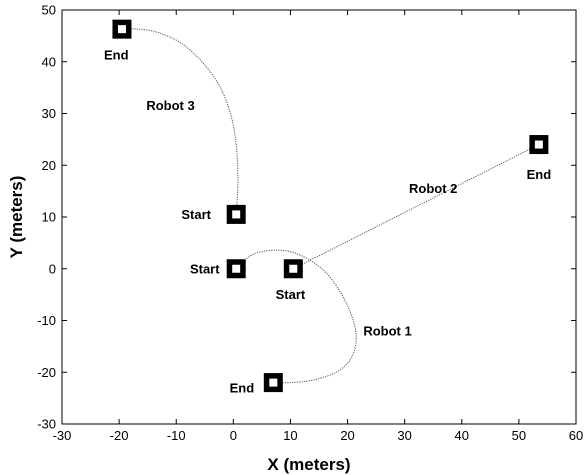 This screenshot has width=586, height=475. Describe the element at coordinates (170, 105) in the screenshot. I see `robot-3-label: Robot 3` at that location.